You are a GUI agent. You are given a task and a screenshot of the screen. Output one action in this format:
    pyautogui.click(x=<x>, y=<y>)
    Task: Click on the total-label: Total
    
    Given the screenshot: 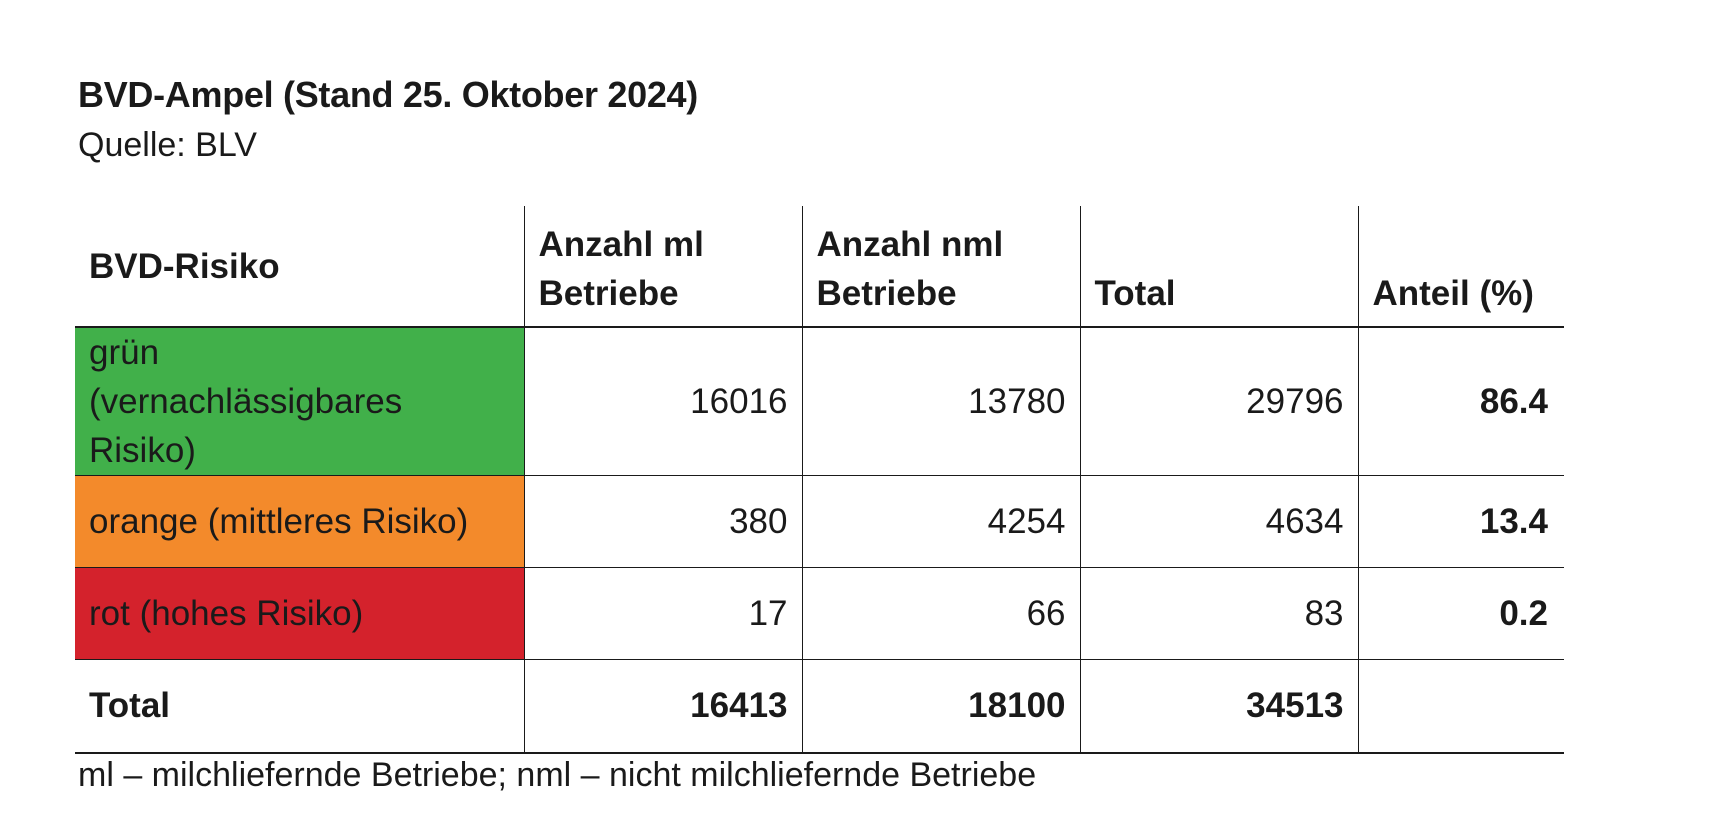 What is the action you would take?
    pyautogui.click(x=299, y=706)
    